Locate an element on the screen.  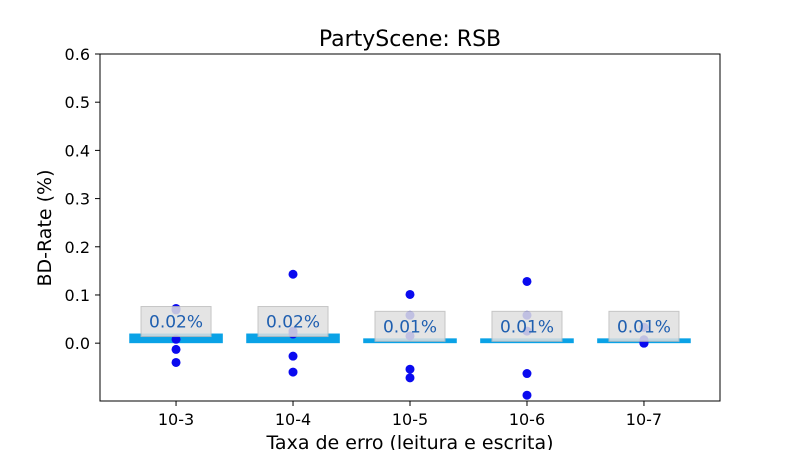
y-axis-label: BD-Rate (%) is located at coordinates (45, 227).